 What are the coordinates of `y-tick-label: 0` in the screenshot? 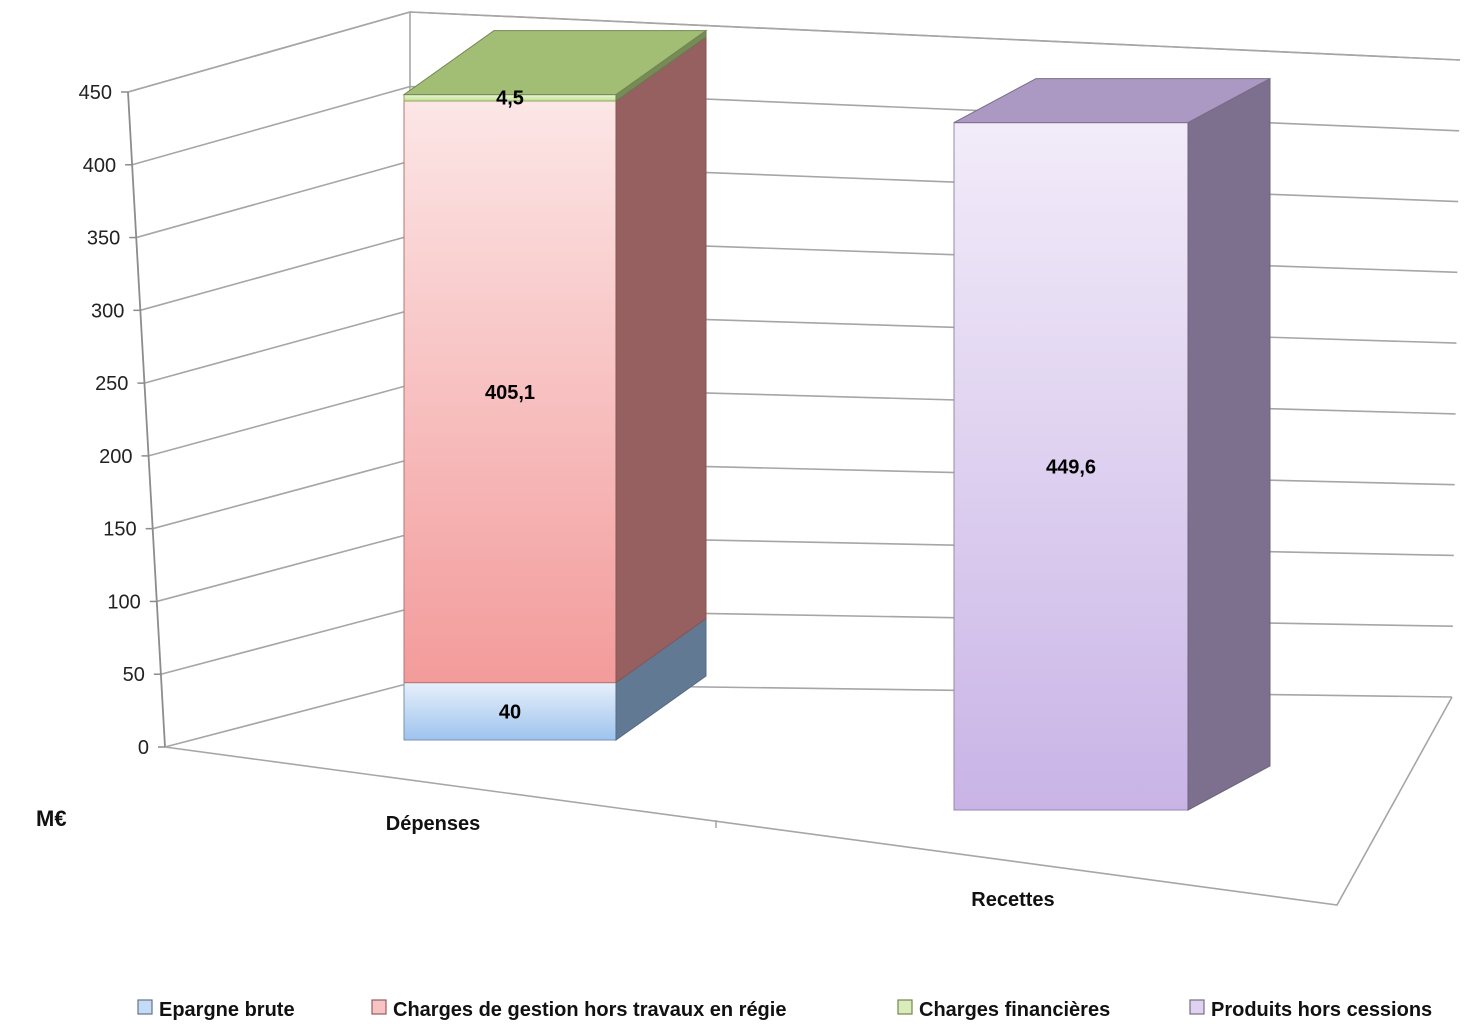 It's located at (143, 748).